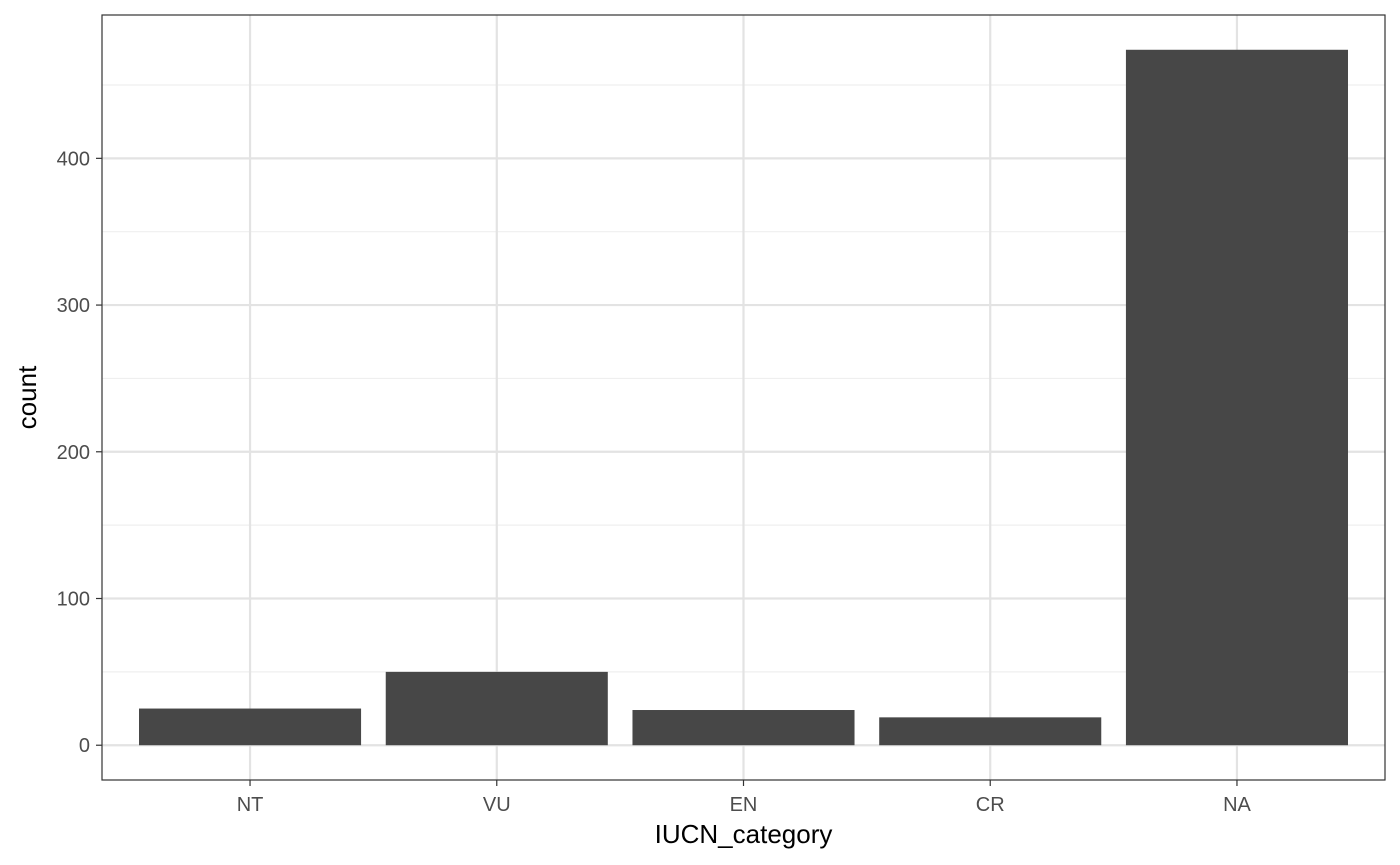 The width and height of the screenshot is (1400, 865). Describe the element at coordinates (496, 708) in the screenshot. I see `bar-vu` at that location.